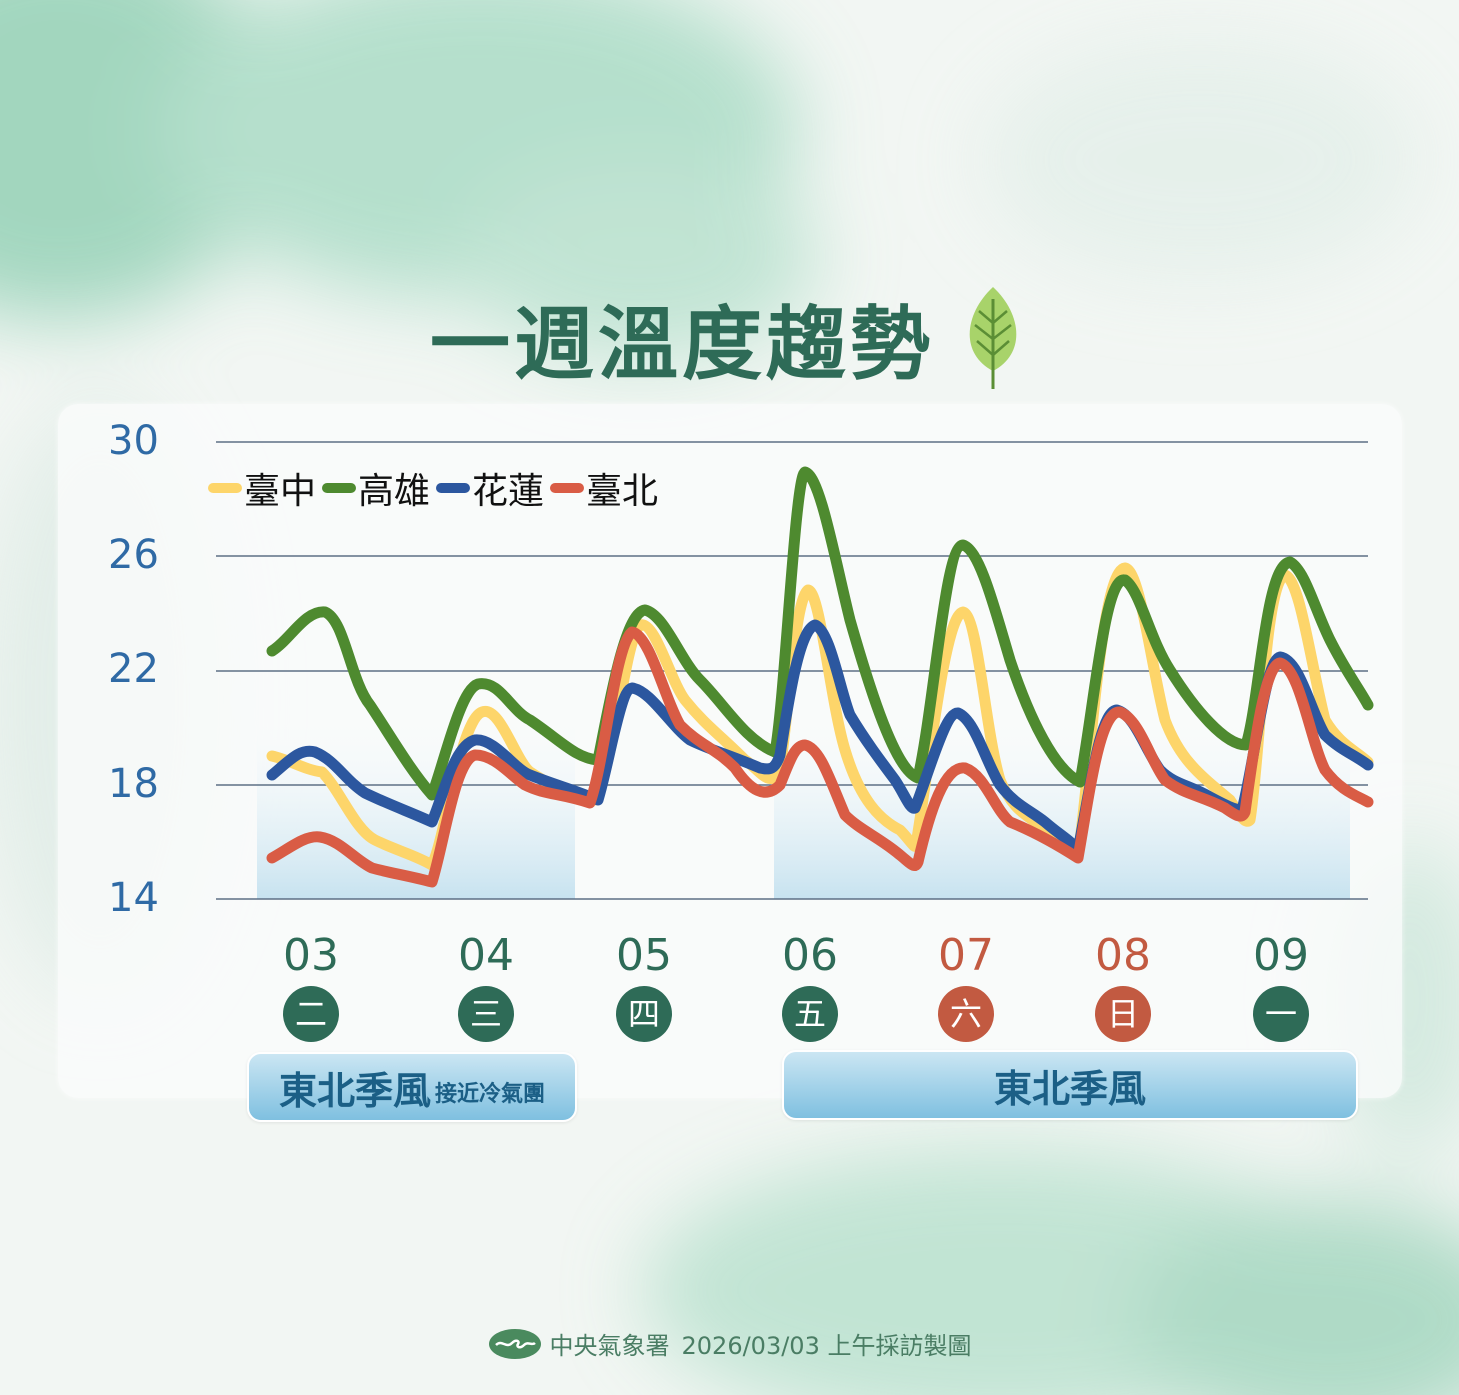  What do you see at coordinates (311, 1014) in the screenshot?
I see `weekday-badge: 二` at bounding box center [311, 1014].